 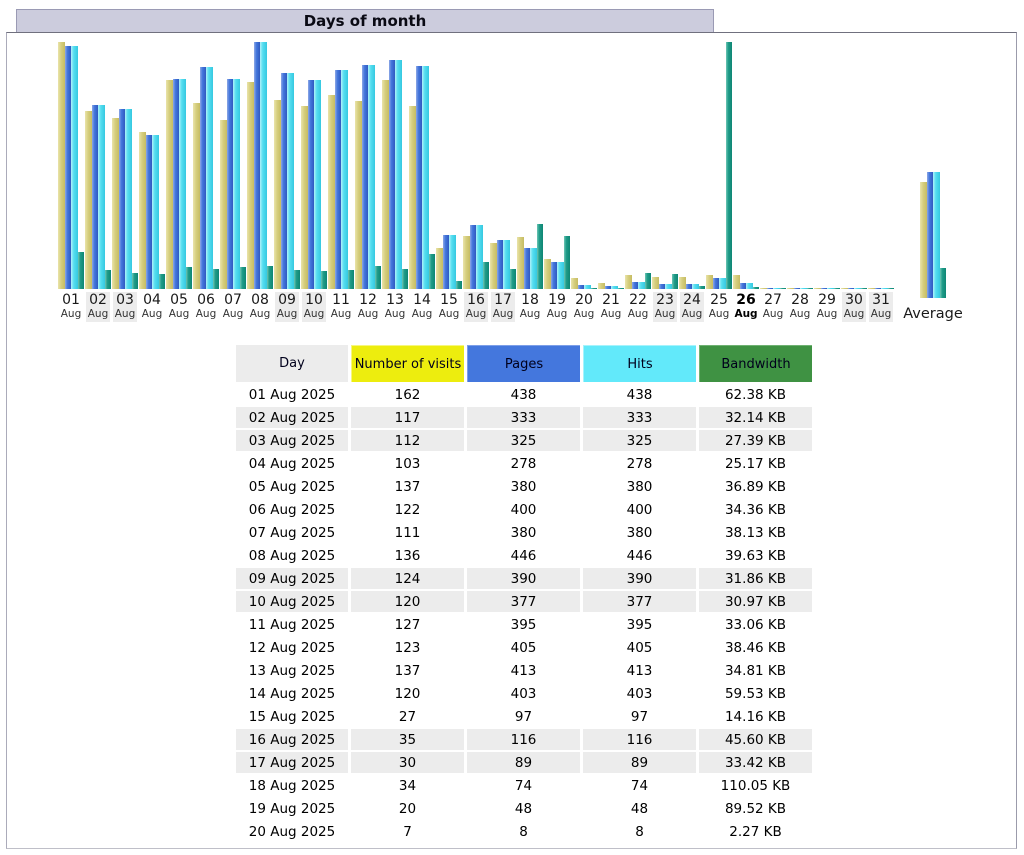 What do you see at coordinates (639, 417) in the screenshot?
I see `hits-cell: 333` at bounding box center [639, 417].